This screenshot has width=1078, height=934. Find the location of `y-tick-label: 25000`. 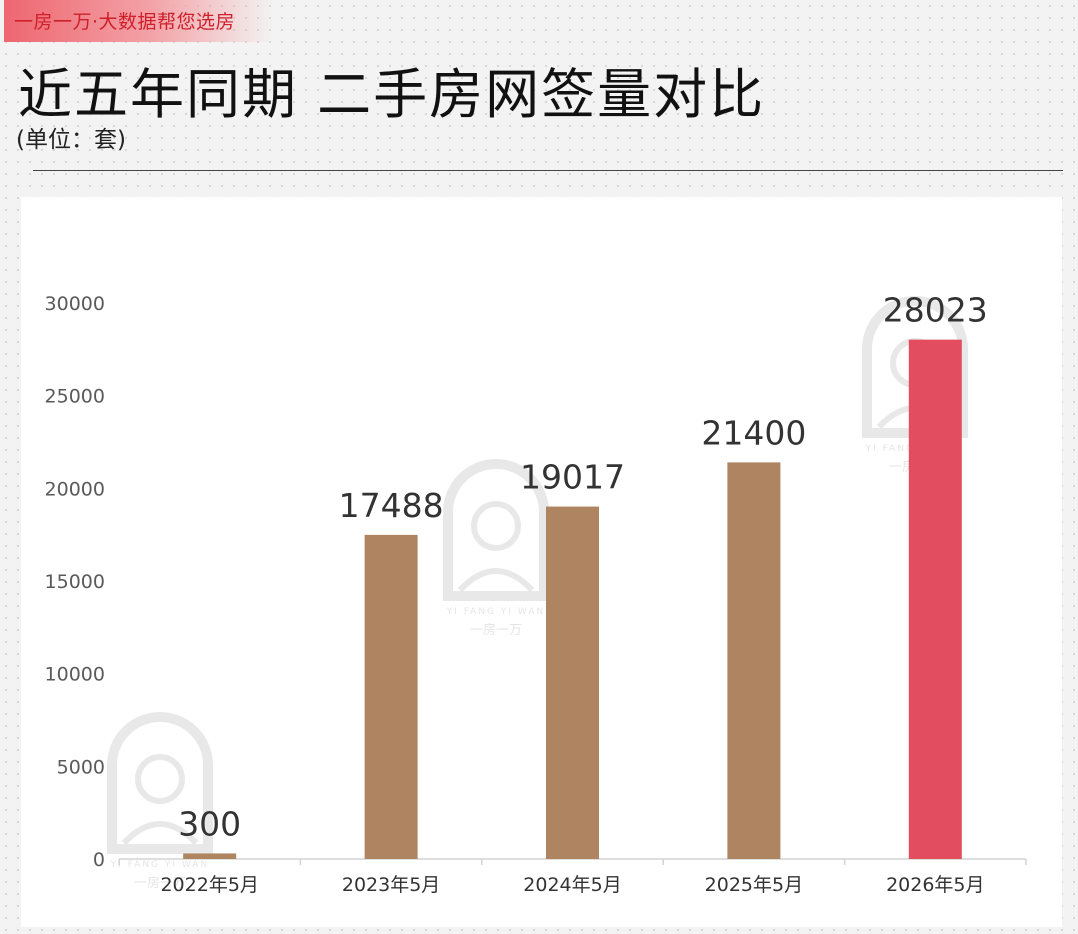

y-tick-label: 25000 is located at coordinates (75, 397).